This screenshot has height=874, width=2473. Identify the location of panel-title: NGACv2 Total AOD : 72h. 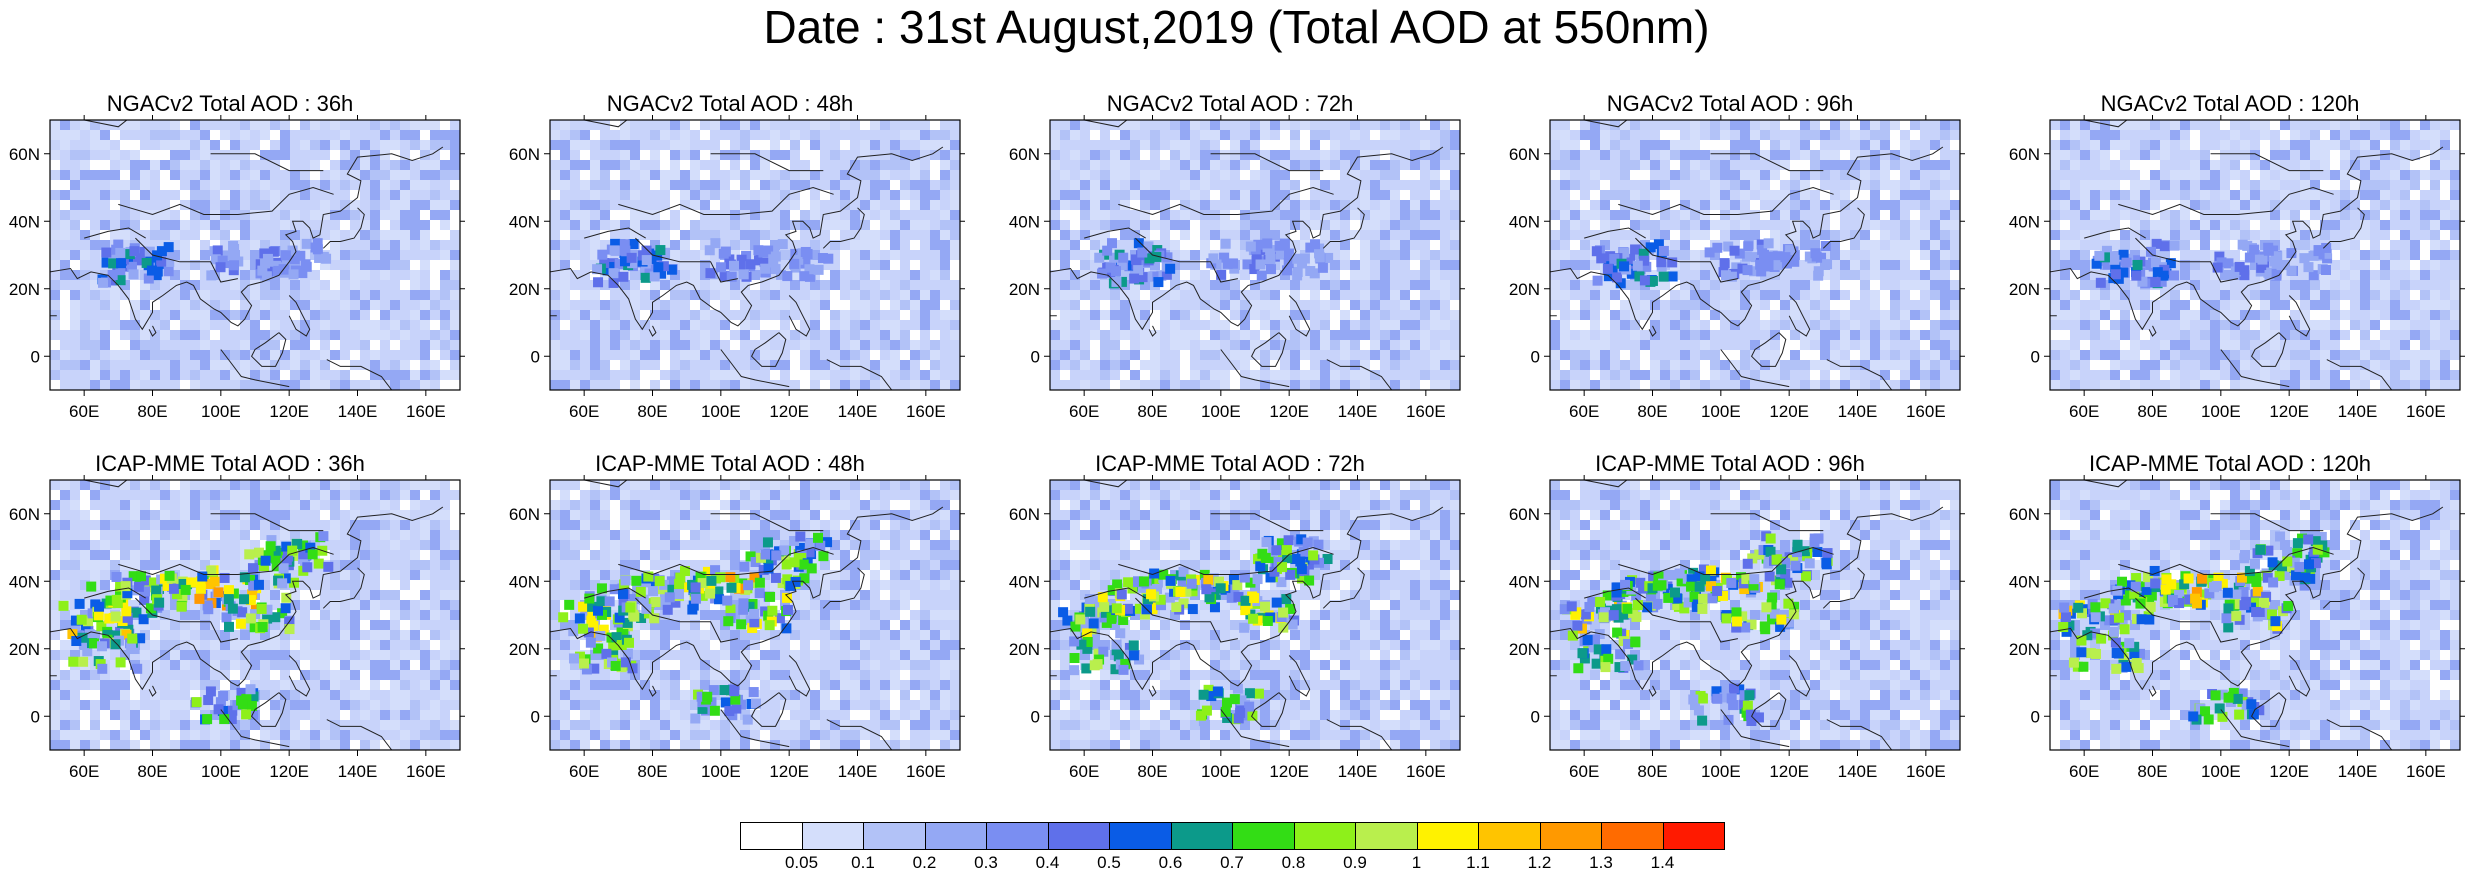
(1230, 103).